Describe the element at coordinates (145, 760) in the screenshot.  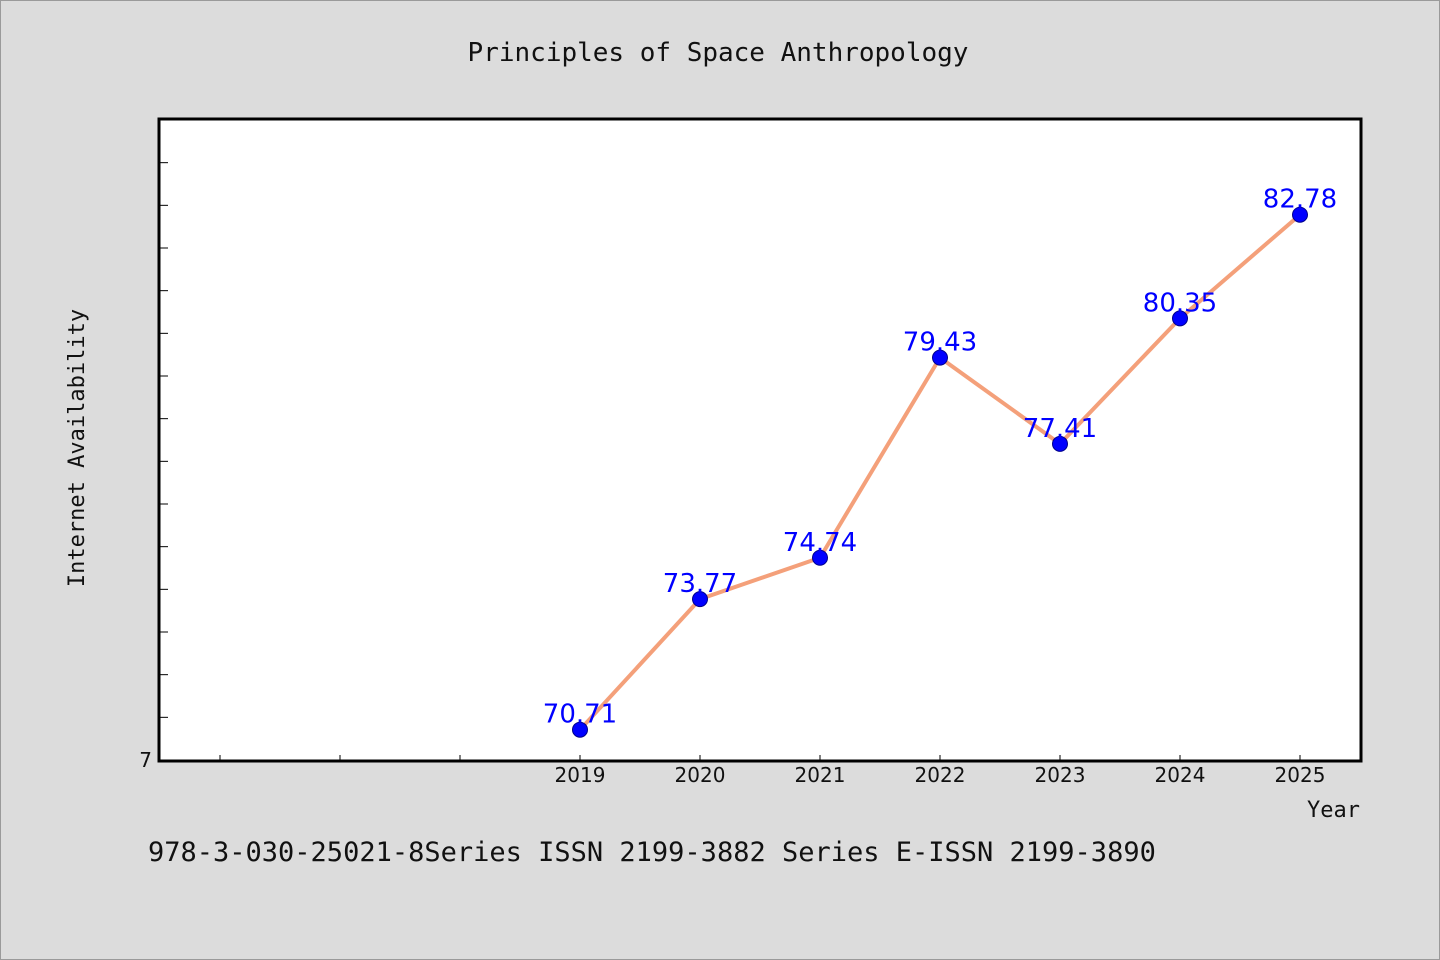
I see `y-axis-tick-label: 7` at that location.